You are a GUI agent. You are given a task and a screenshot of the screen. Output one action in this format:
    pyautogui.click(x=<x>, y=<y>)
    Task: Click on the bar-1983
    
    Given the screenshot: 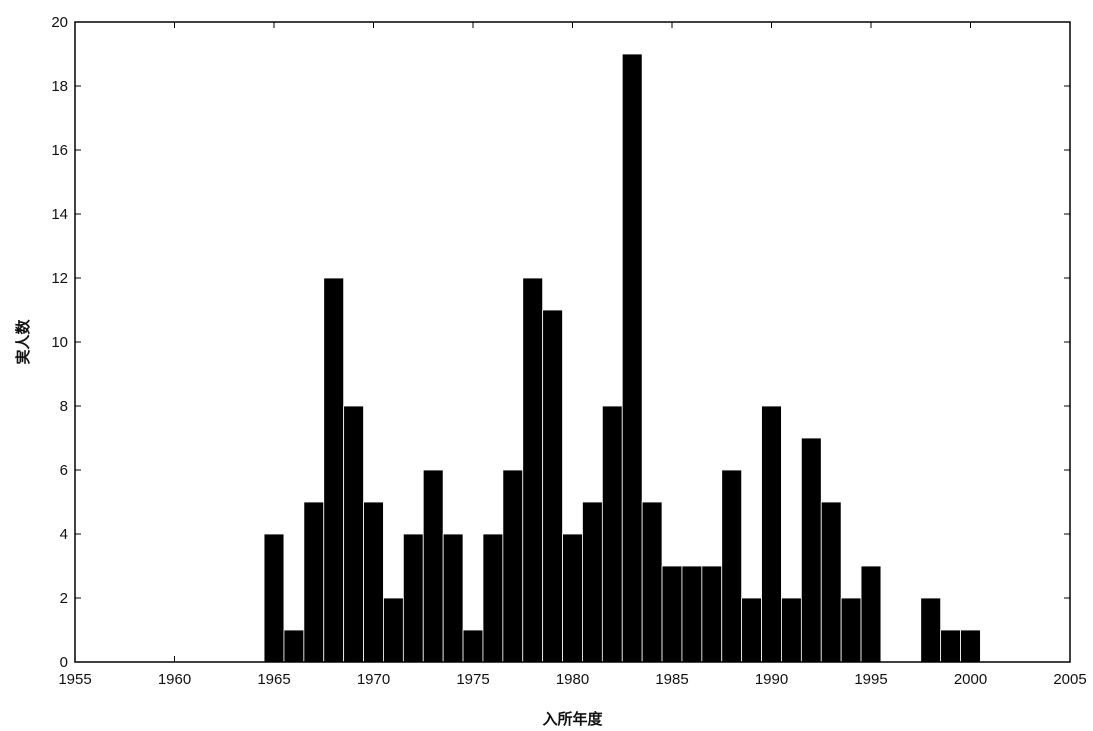 What is the action you would take?
    pyautogui.click(x=632, y=358)
    